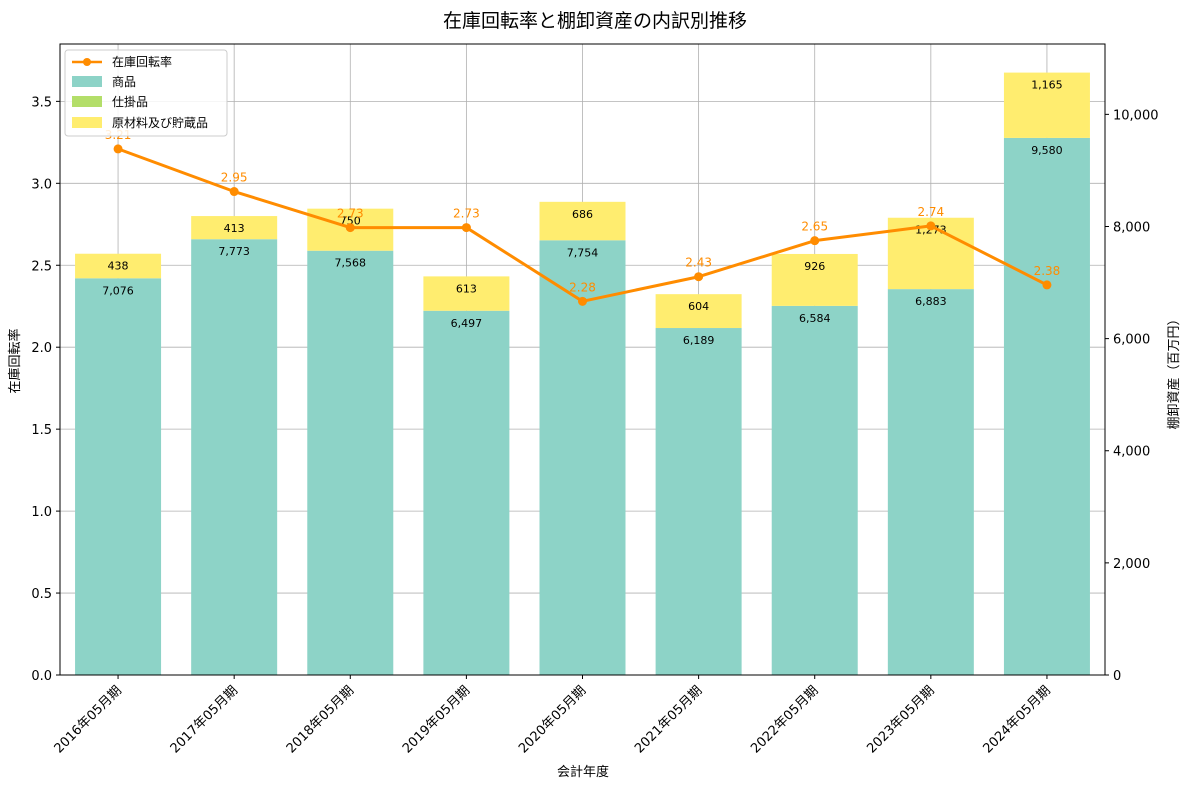 This screenshot has width=1190, height=789. Describe the element at coordinates (87, 122) in the screenshot. I see `legend-swatch-materials` at that location.